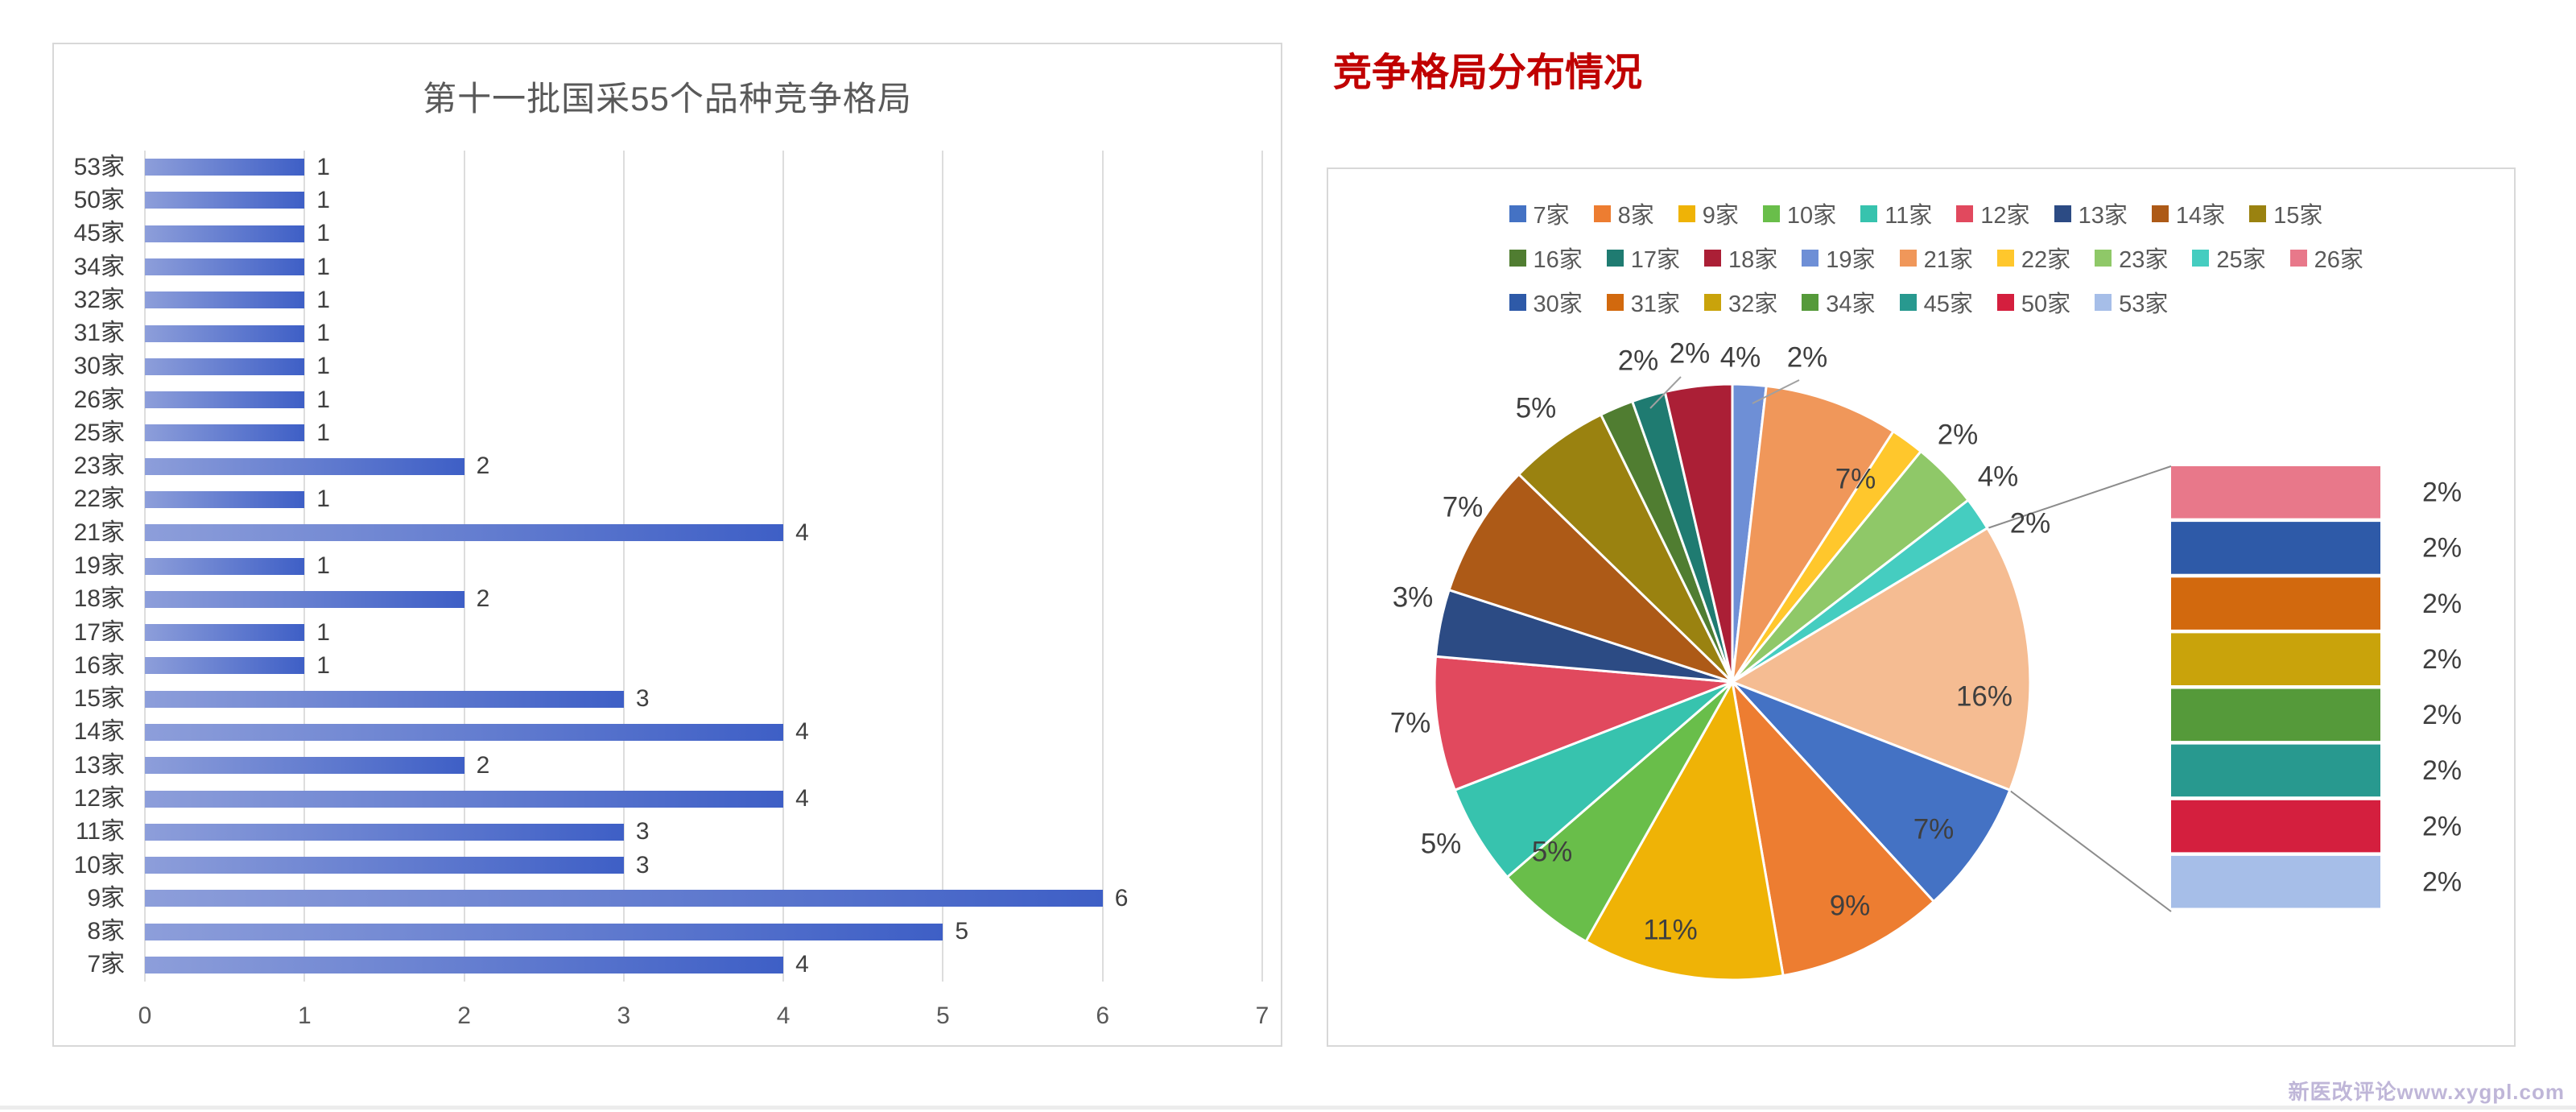  Describe the element at coordinates (2298, 216) in the screenshot. I see `legend-label: 15家` at that location.